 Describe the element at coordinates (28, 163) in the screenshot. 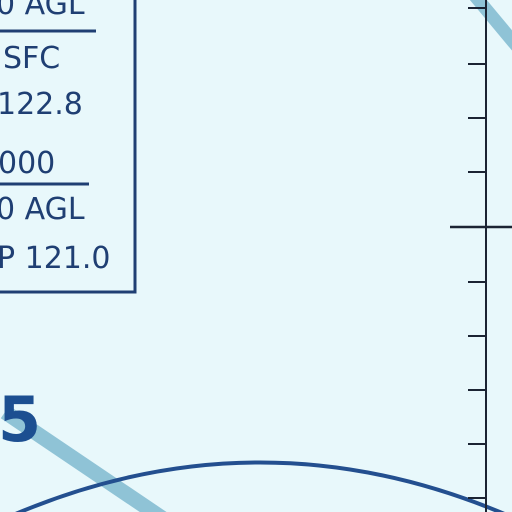

I see `airspace-2-ceiling-label: 000` at that location.